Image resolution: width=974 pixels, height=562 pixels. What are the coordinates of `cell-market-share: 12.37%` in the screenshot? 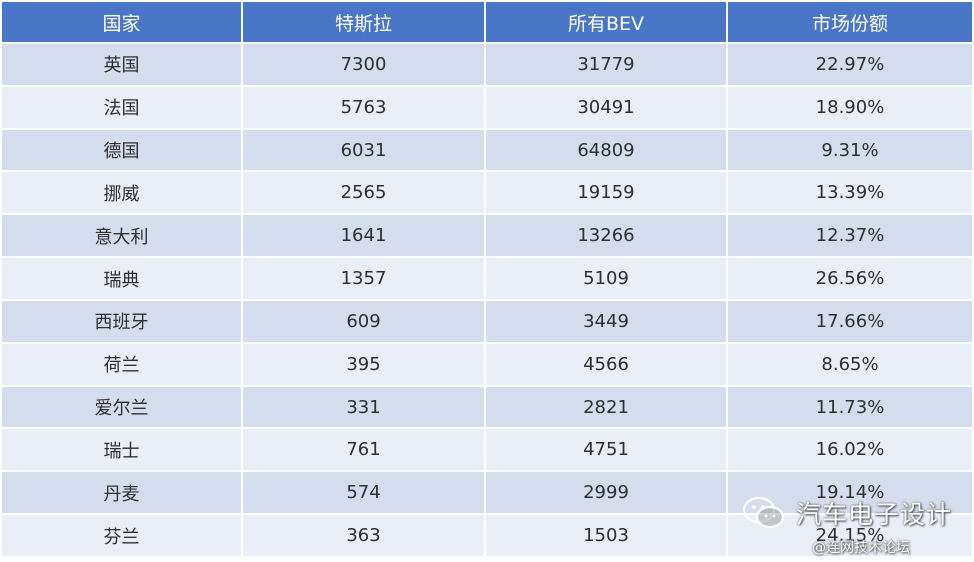 It's located at (850, 237).